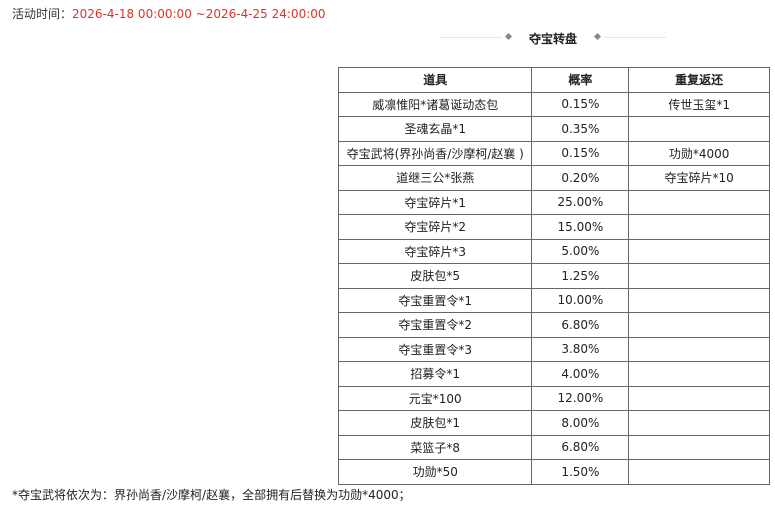  Describe the element at coordinates (580, 374) in the screenshot. I see `cell-rate: 4.00%` at that location.